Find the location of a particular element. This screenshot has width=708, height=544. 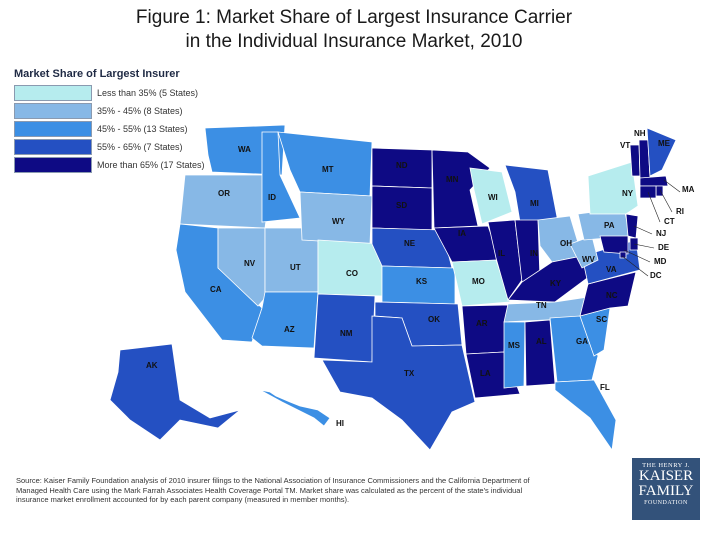

state-nm is located at coordinates (344, 328).